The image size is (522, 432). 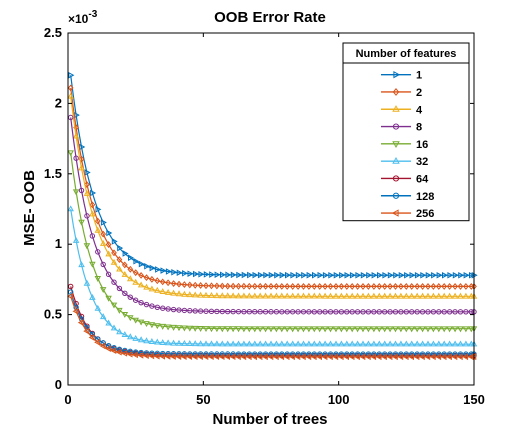 What do you see at coordinates (58, 102) in the screenshot?
I see `y-tick-label: 2` at bounding box center [58, 102].